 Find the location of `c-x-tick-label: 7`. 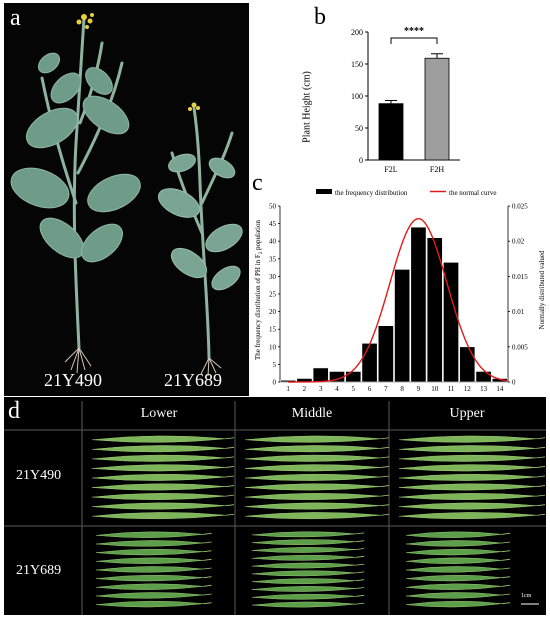

c-x-tick-label: 7 is located at coordinates (386, 389).